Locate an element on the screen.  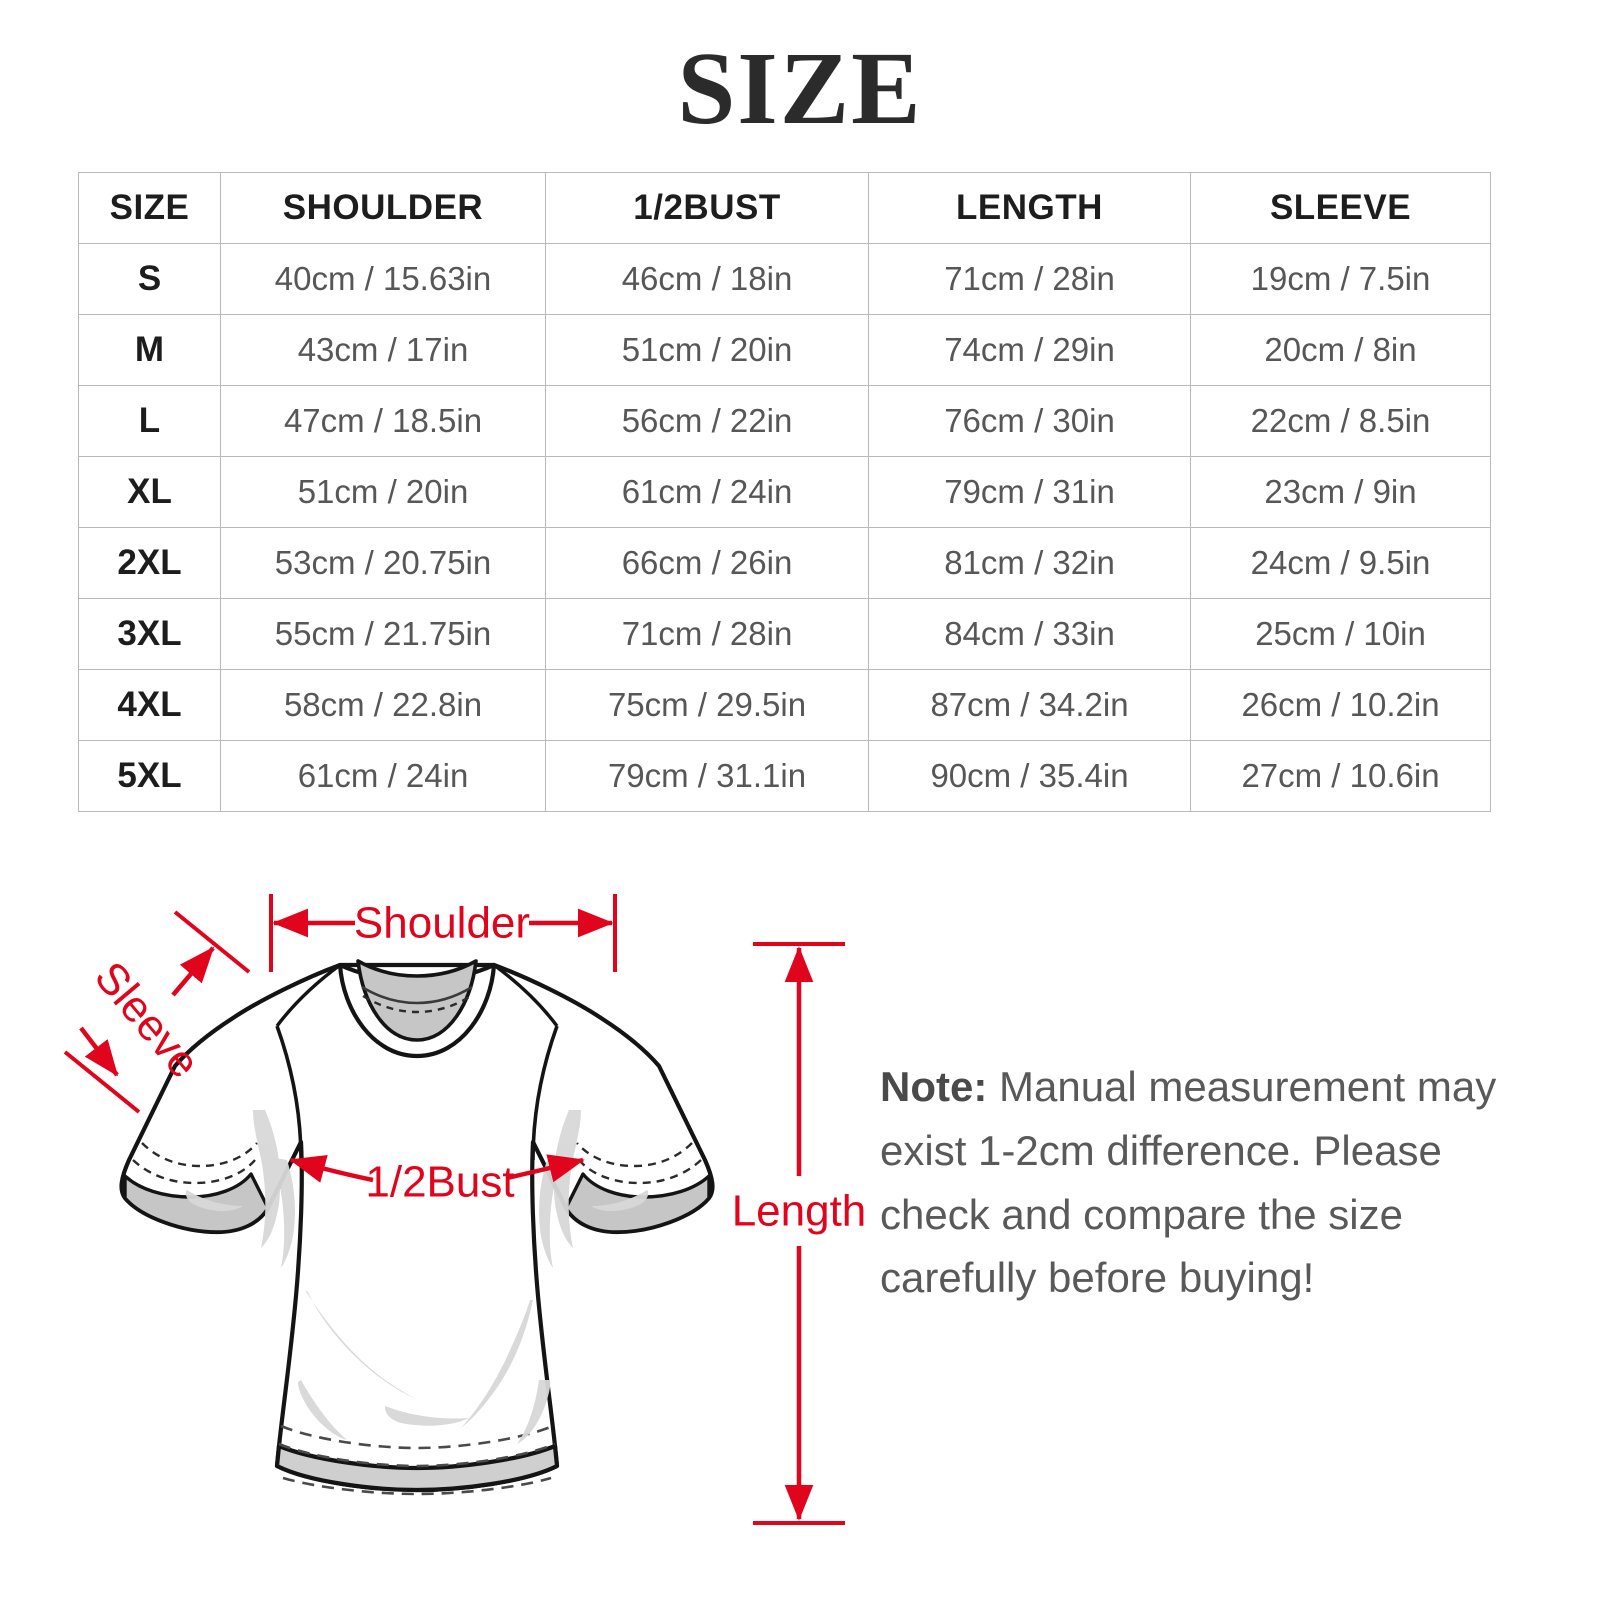
cell-size: L is located at coordinates (149, 421).